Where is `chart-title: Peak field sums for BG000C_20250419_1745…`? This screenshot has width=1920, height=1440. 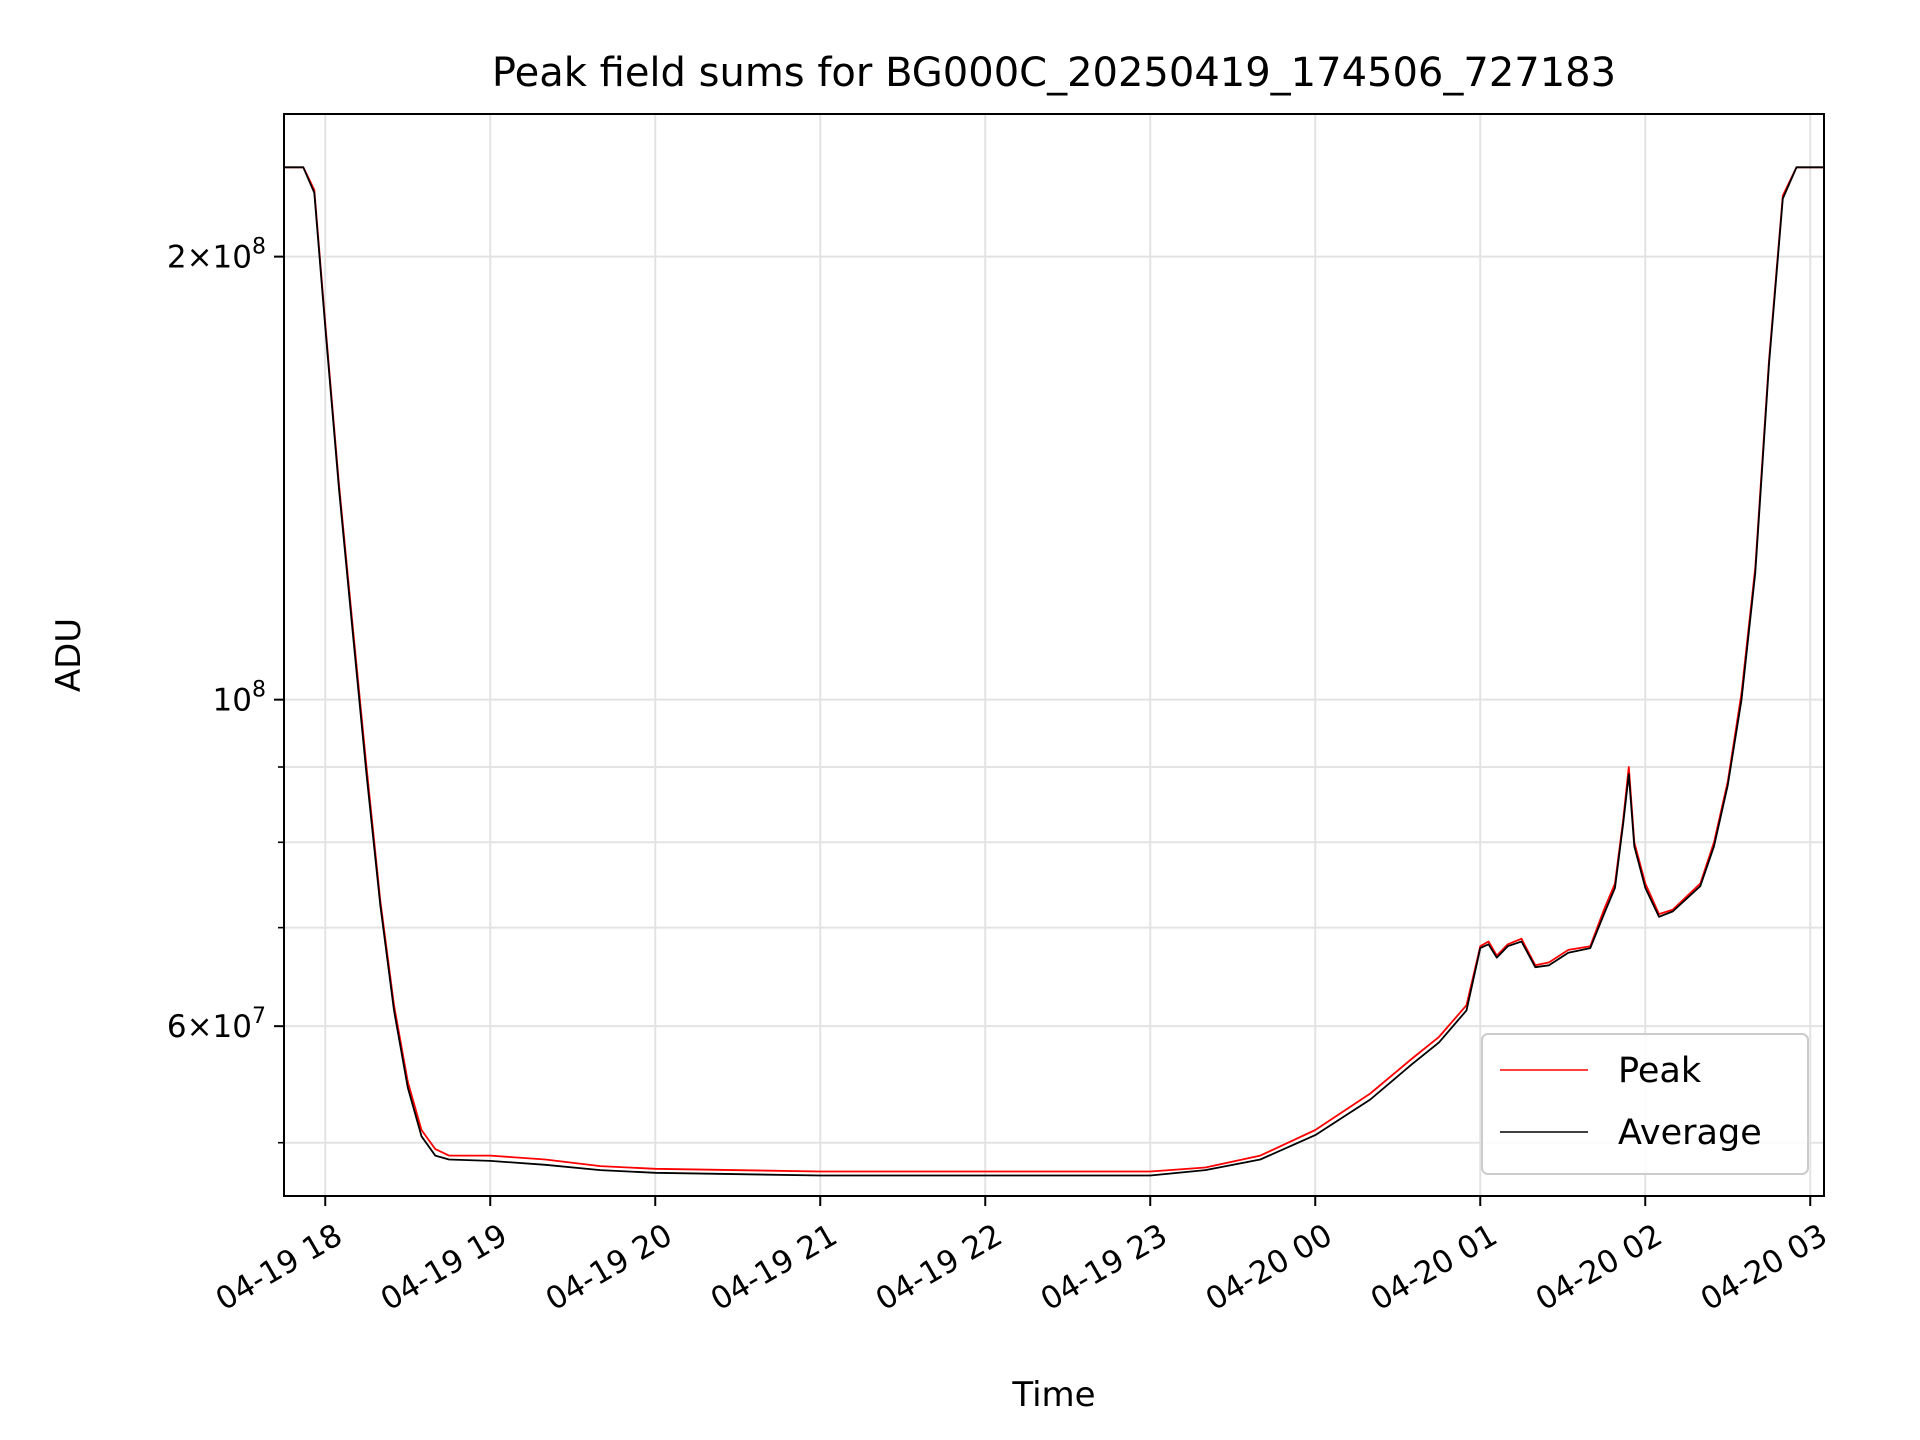 chart-title: Peak field sums for BG000C_20250419_1745… is located at coordinates (1054, 73).